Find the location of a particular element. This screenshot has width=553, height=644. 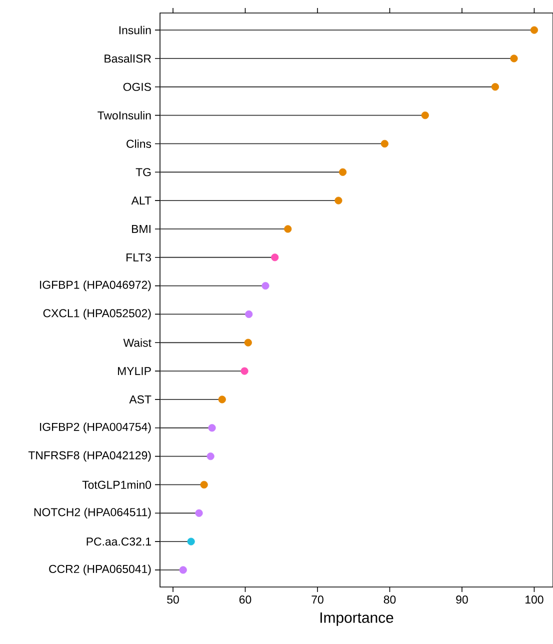

y-tick-label: NOTCH2 (HPA064511) is located at coordinates (92, 513).